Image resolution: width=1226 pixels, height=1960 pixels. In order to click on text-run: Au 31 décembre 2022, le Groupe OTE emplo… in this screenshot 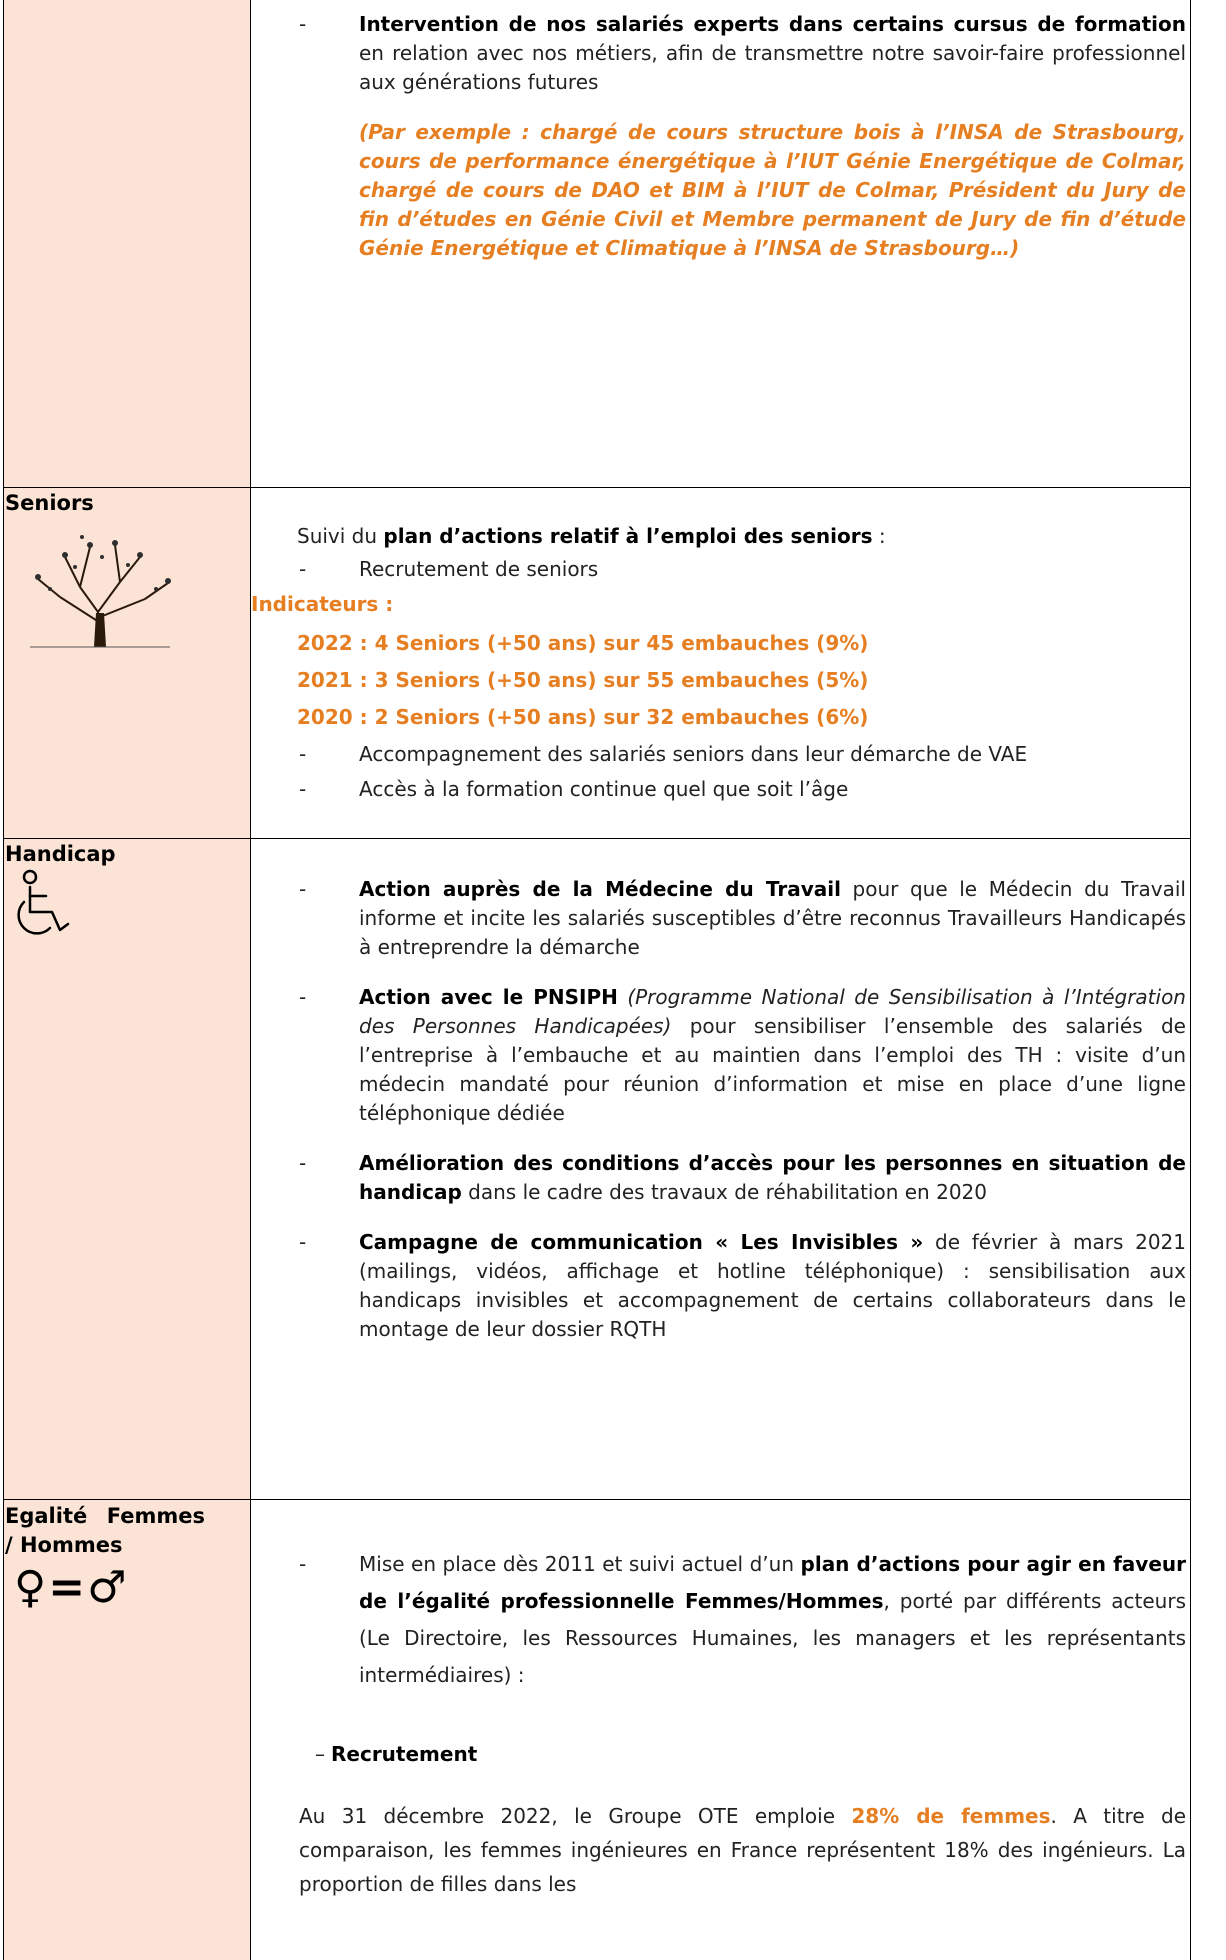, I will do `click(575, 1816)`.